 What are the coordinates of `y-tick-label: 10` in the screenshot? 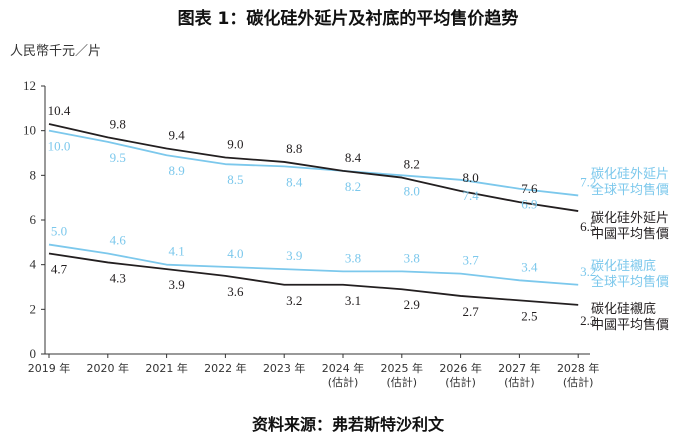 It's located at (29, 130).